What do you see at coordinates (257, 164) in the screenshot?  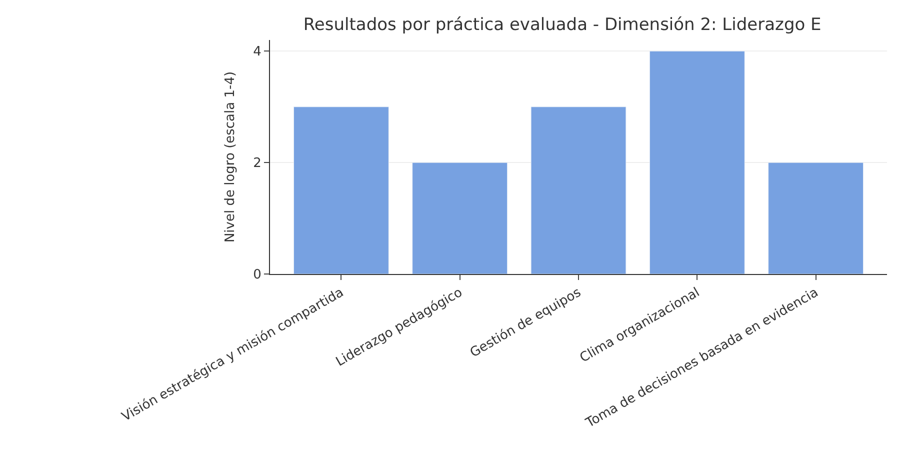 I see `y-tick-label: 2` at bounding box center [257, 164].